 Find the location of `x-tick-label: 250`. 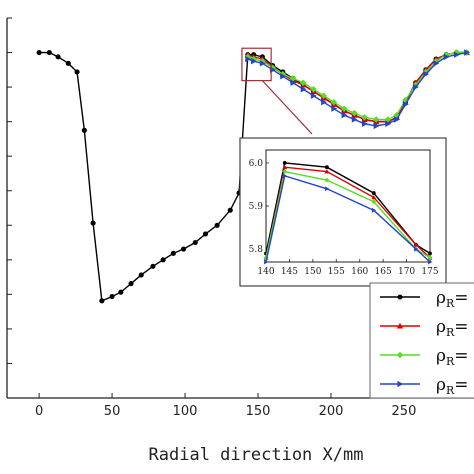

x-tick-label: 250 is located at coordinates (404, 411).